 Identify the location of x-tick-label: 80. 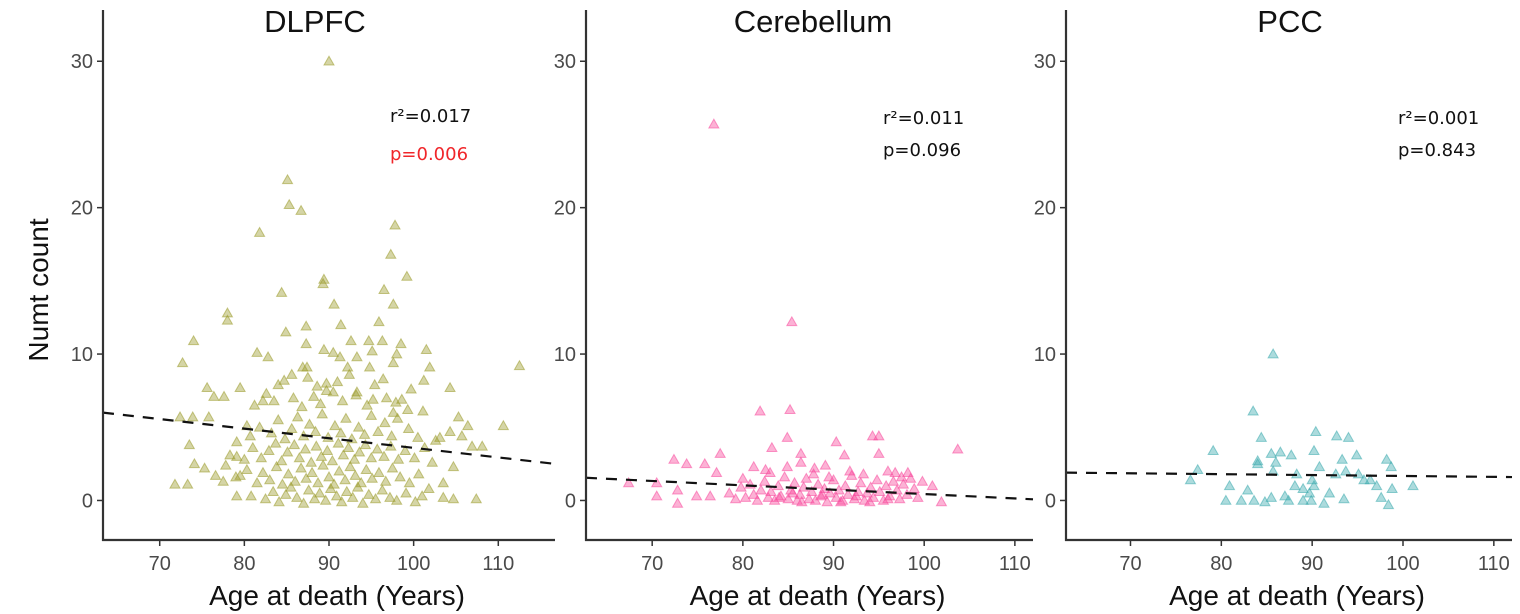
(244, 564).